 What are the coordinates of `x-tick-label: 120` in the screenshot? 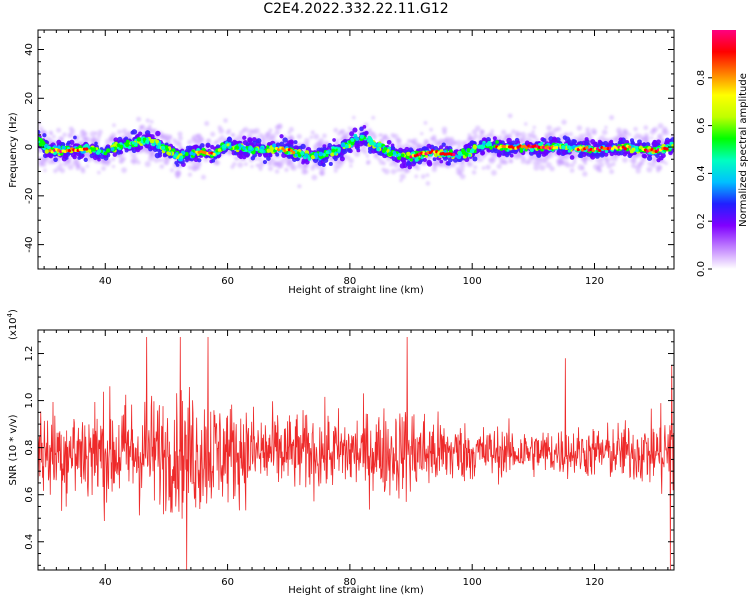 It's located at (594, 582).